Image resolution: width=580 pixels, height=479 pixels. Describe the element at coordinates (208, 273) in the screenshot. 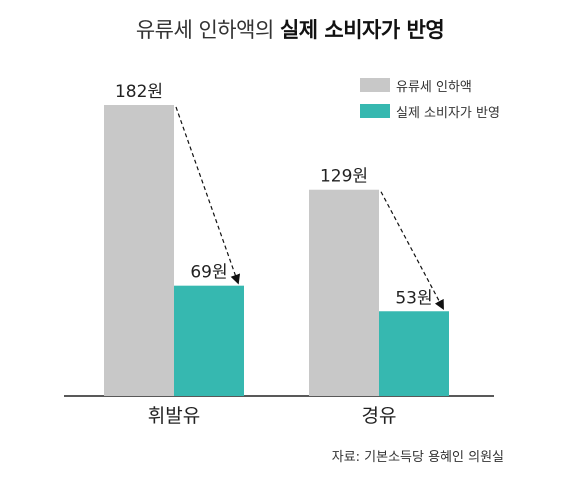

I see `data-label-reflected-1: 69원` at that location.